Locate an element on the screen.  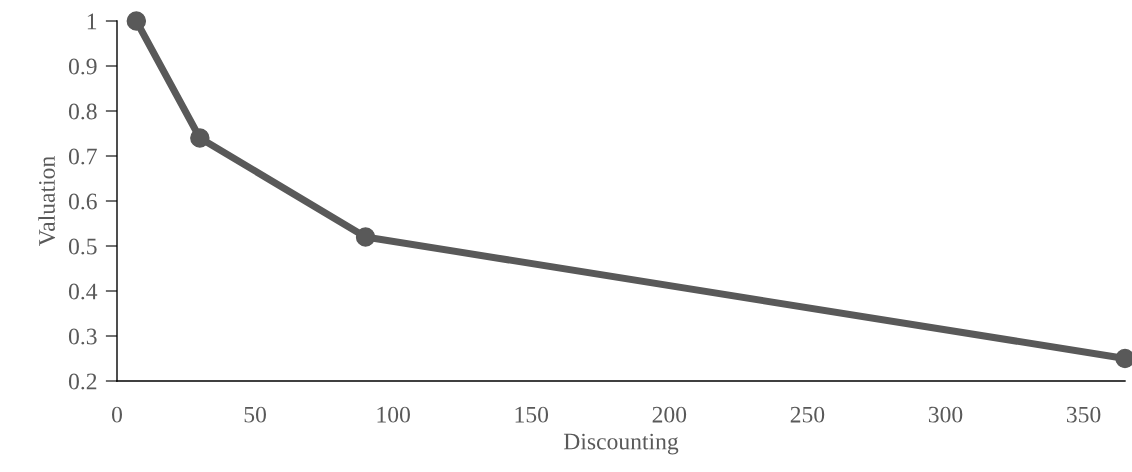
y-tick-label: 0.2 is located at coordinates (82, 381).